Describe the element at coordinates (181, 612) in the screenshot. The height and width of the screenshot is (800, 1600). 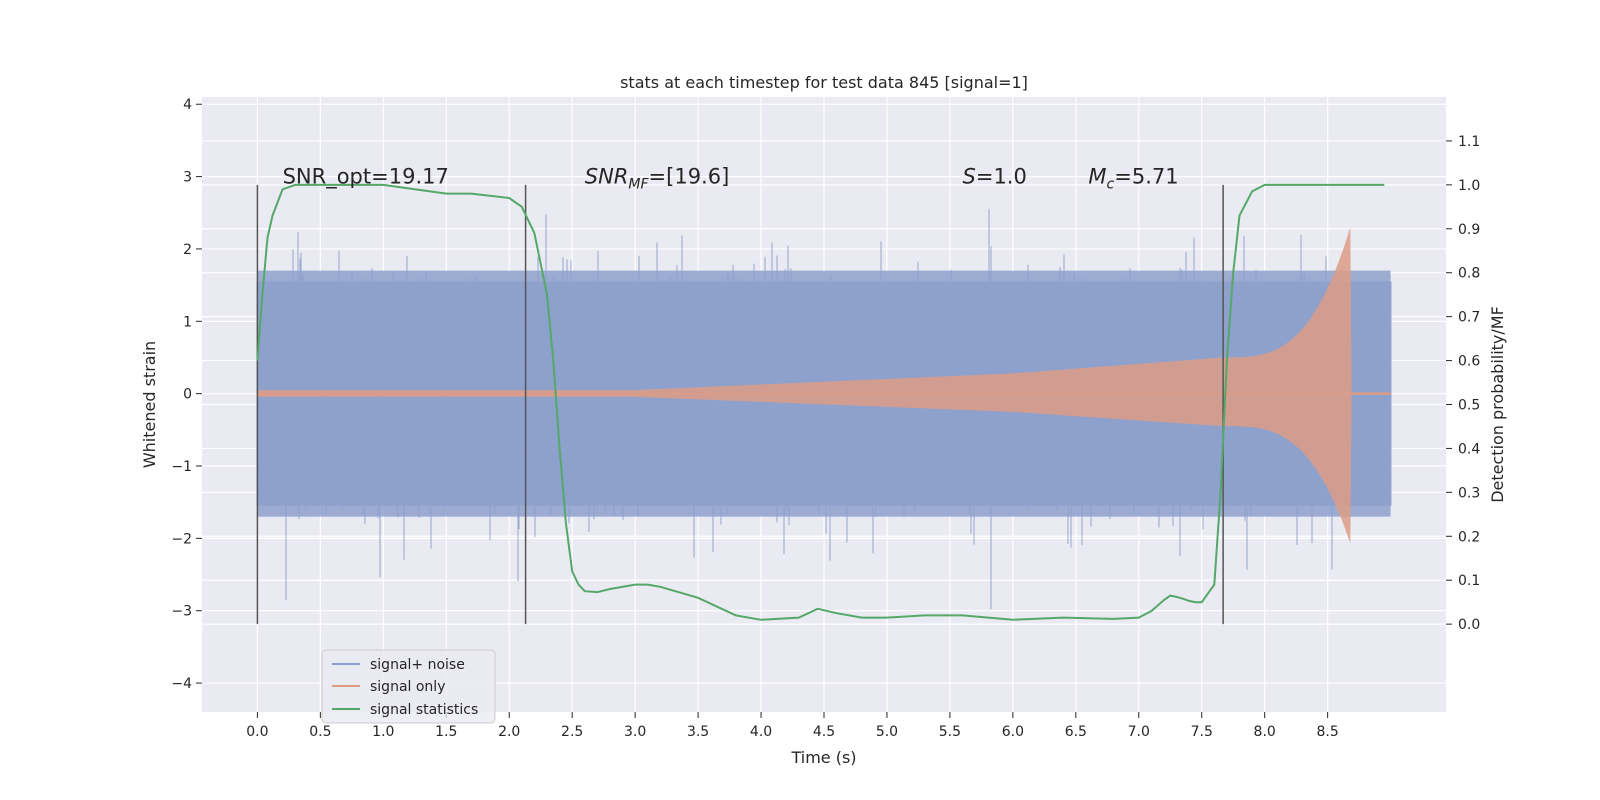
I see `y-left-tick-label: −3` at that location.